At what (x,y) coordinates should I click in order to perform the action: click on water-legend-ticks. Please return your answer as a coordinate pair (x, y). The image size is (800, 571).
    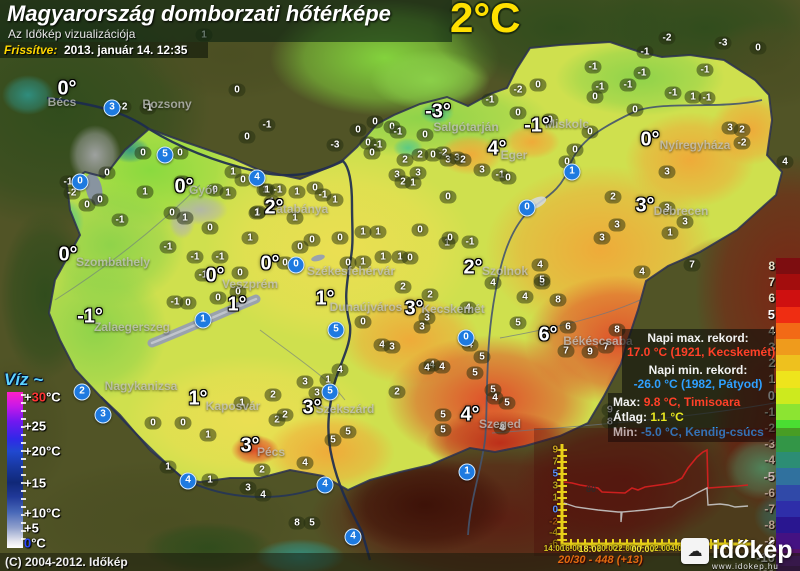
    Looking at the image, I should click on (23, 469).